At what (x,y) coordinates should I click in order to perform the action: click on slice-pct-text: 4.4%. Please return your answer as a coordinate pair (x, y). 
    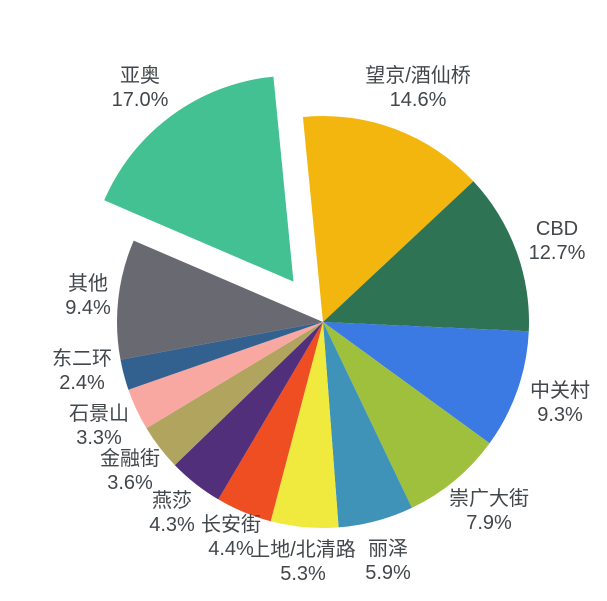
    Looking at the image, I should click on (231, 549).